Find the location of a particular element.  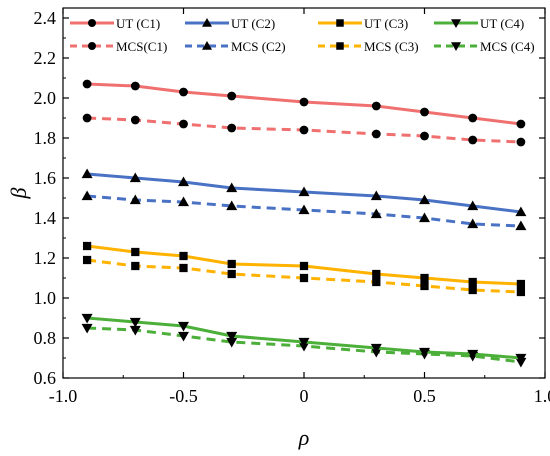

legend-label-mcs-c3: MCS (C3) is located at coordinates (391, 46).